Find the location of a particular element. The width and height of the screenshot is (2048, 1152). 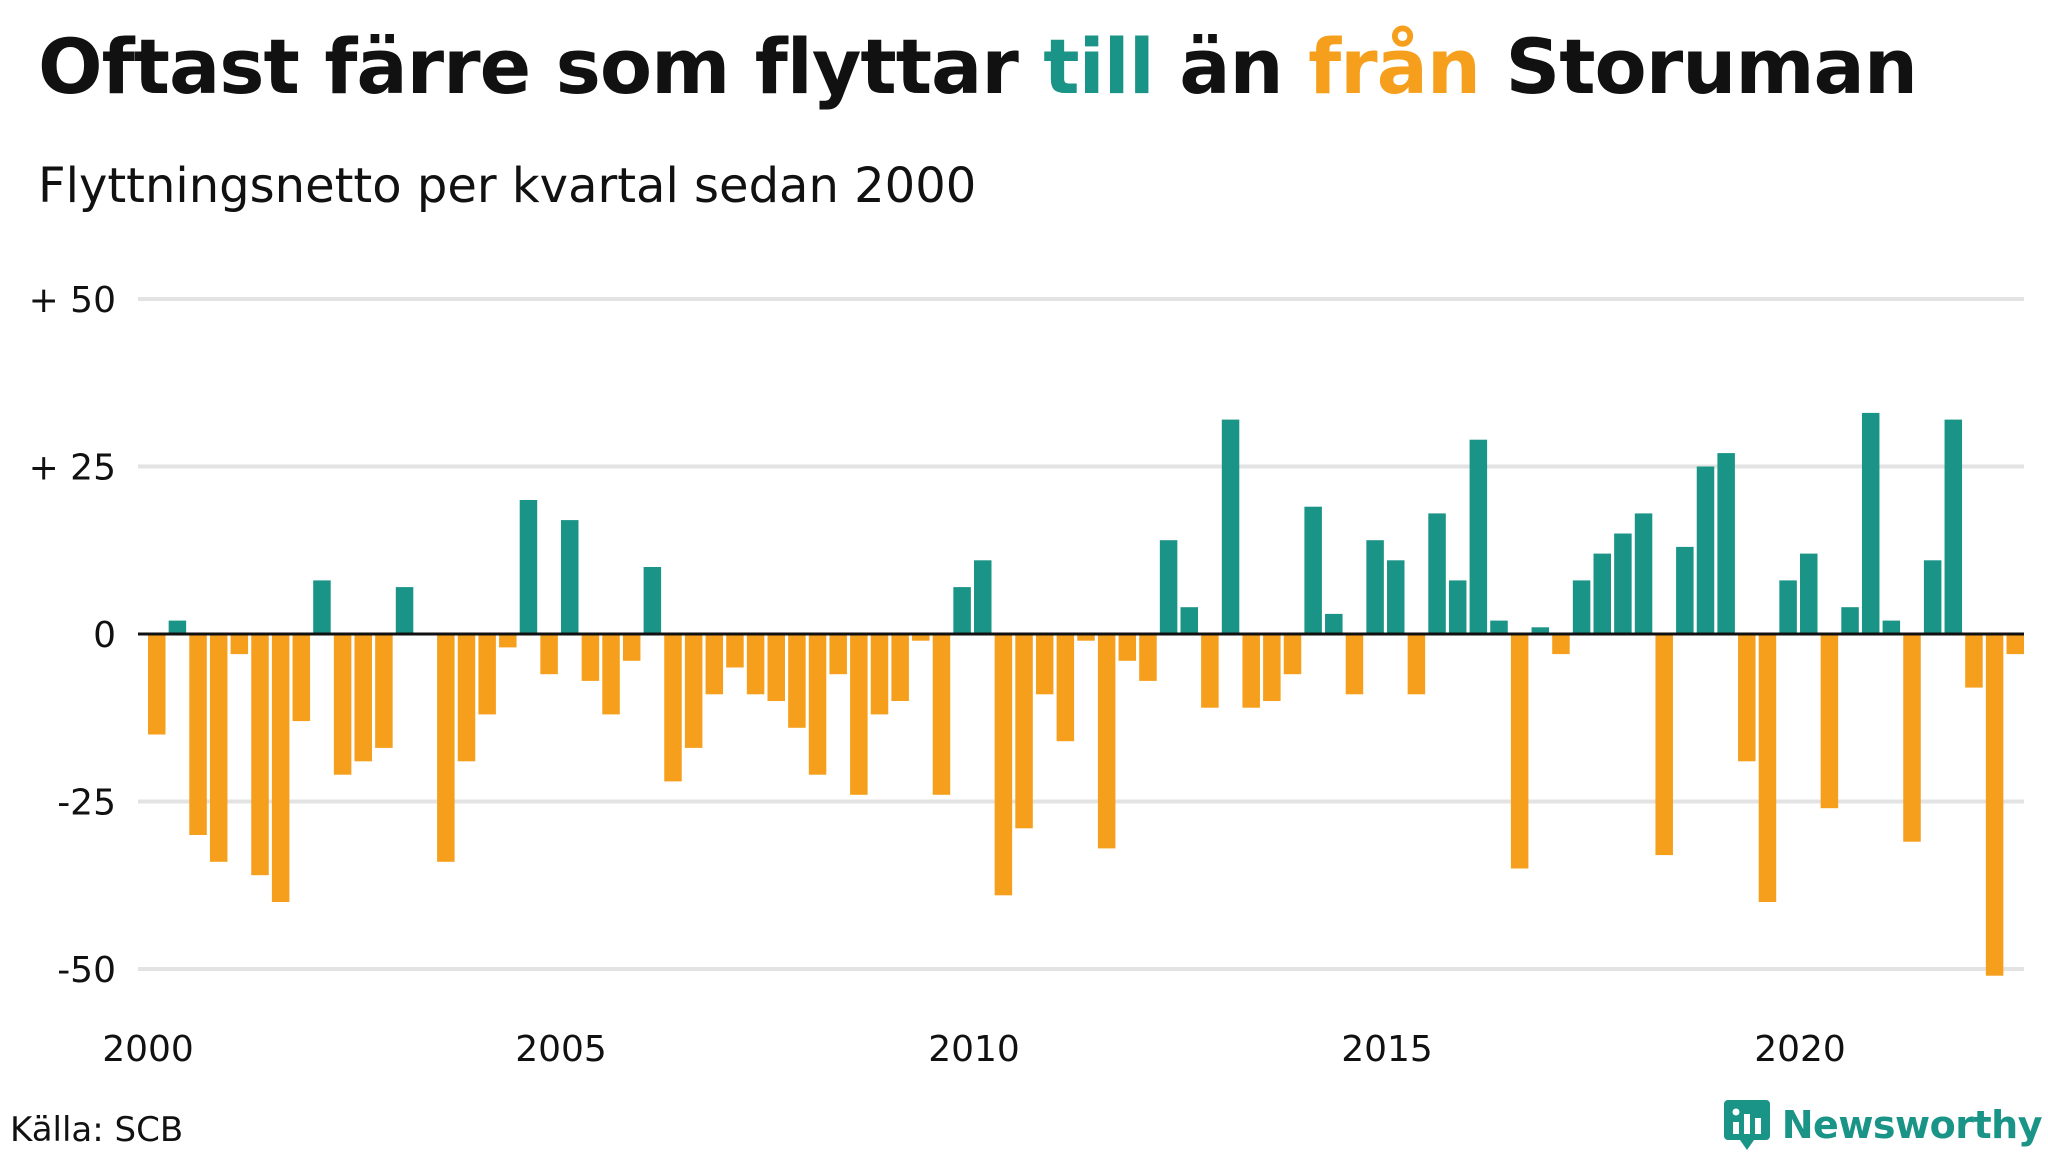

chart-subtitle: Flyttningsnetto per kvartal sedan 2000 is located at coordinates (507, 186).